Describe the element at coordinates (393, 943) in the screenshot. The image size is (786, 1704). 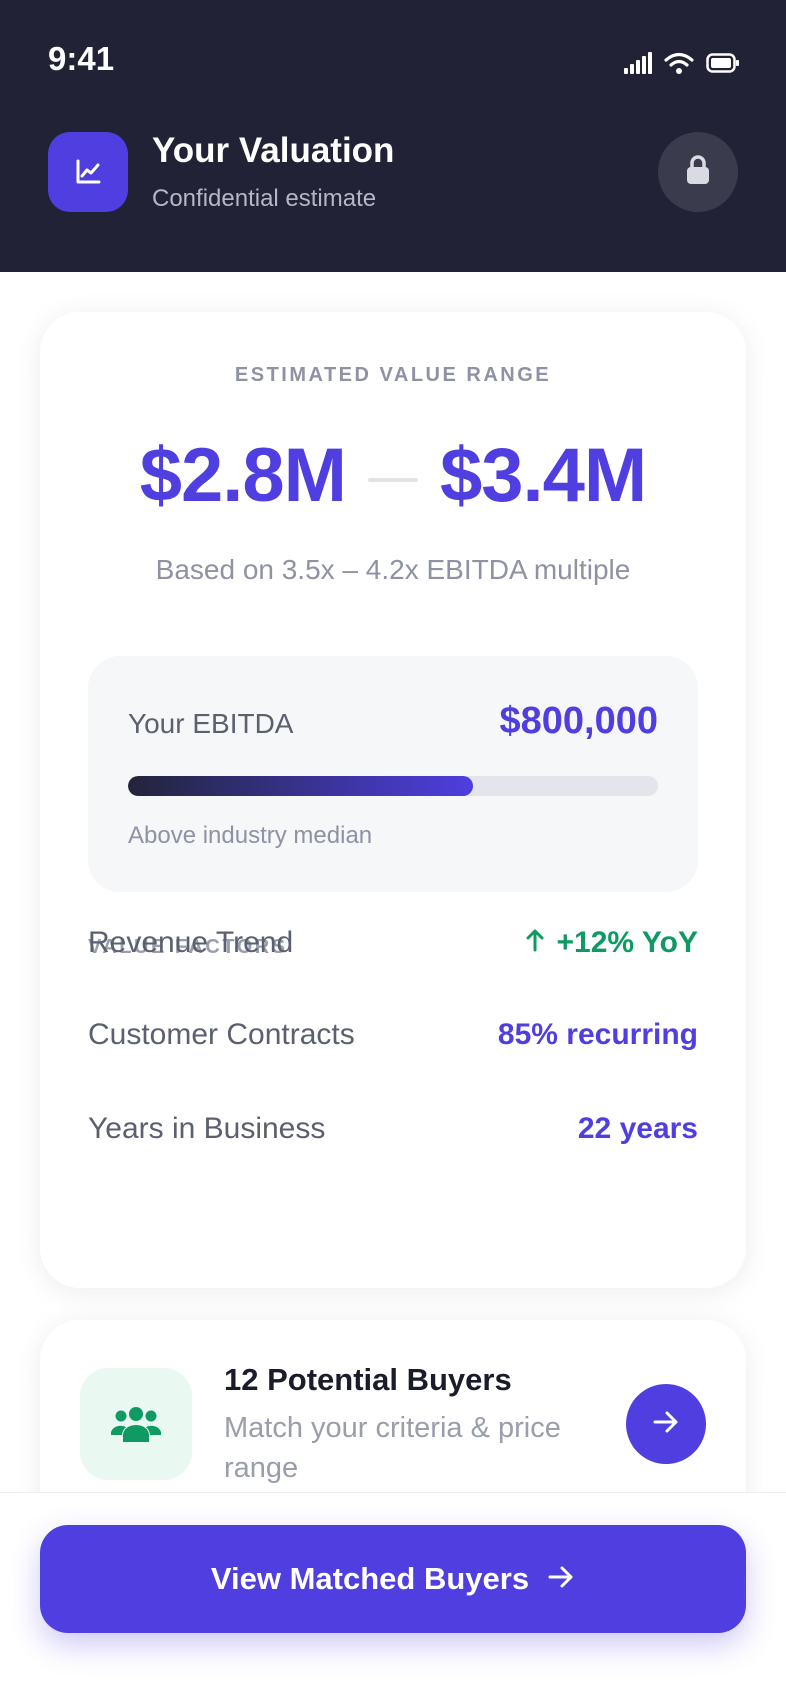
I see `factor-row-revenue-trend: Revenue Trend +12% YoY` at that location.